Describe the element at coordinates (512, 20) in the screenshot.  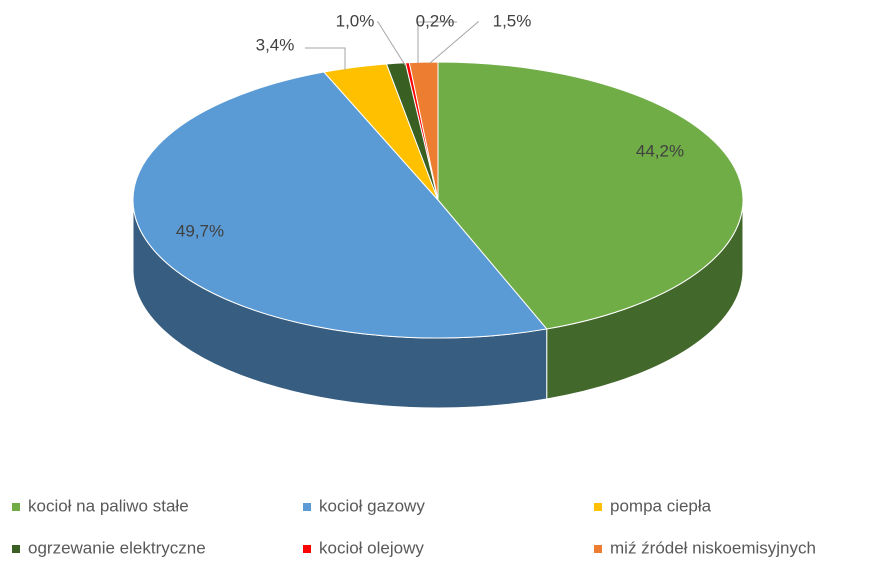
I see `data-label: 1,5%` at that location.